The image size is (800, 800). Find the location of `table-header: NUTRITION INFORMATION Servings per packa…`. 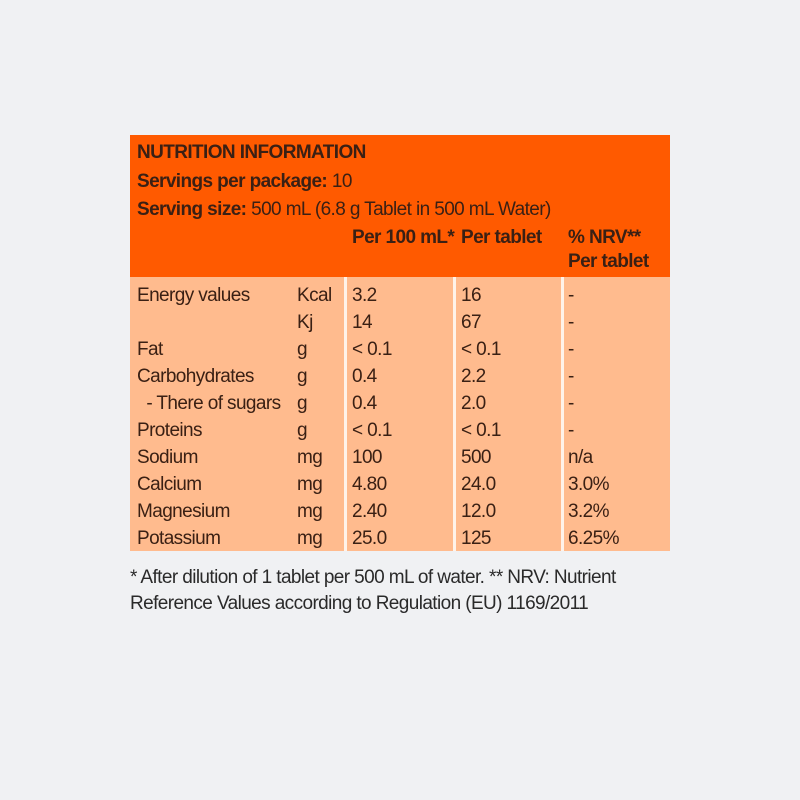

table-header: NUTRITION INFORMATION Servings per packa… is located at coordinates (400, 206).